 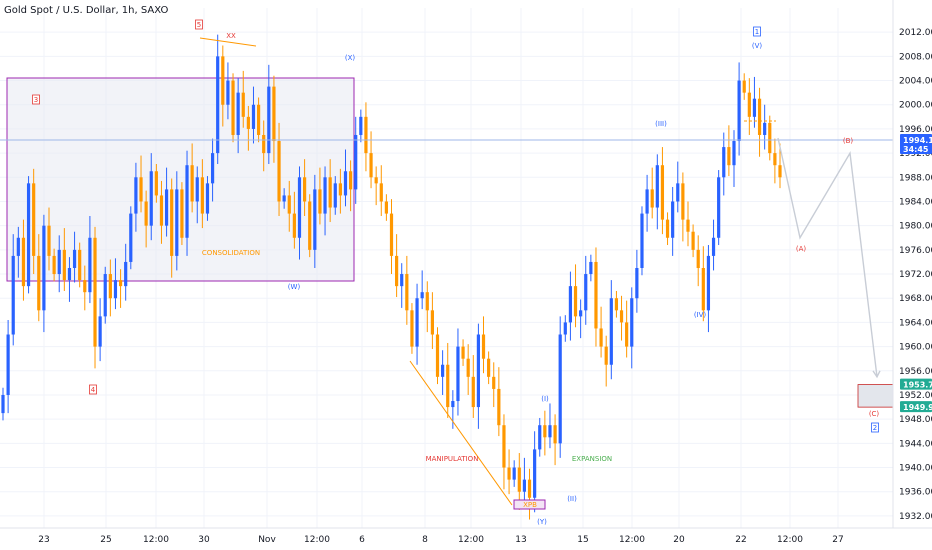 I want to click on annotation-label: XPB, so click(x=530, y=505).